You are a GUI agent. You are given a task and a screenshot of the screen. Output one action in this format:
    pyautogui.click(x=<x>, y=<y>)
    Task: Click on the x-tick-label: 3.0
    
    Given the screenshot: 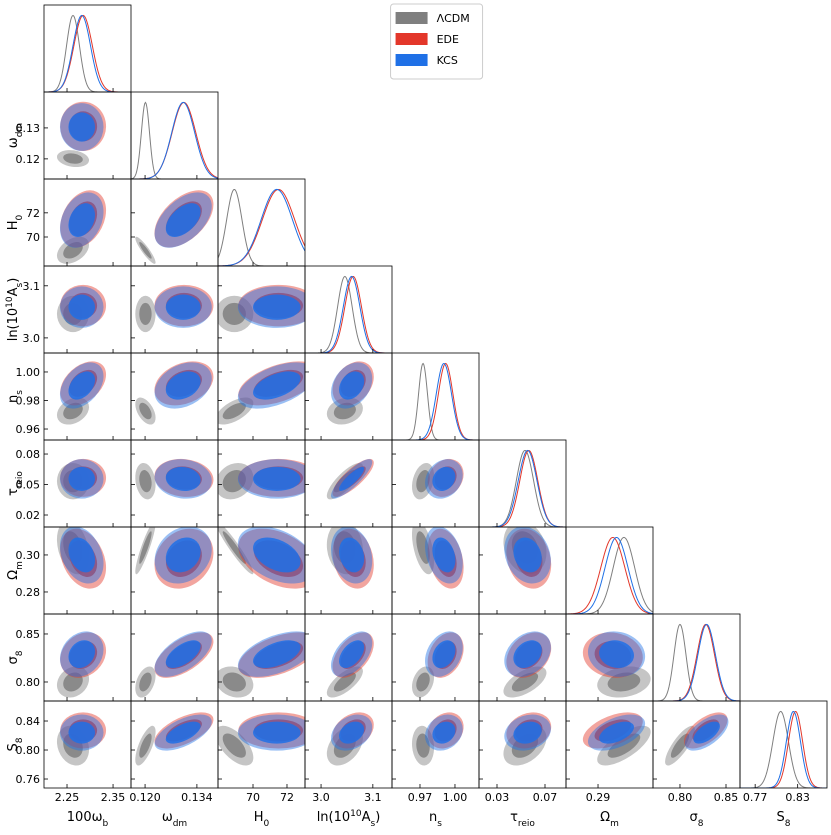 What is the action you would take?
    pyautogui.click(x=321, y=797)
    